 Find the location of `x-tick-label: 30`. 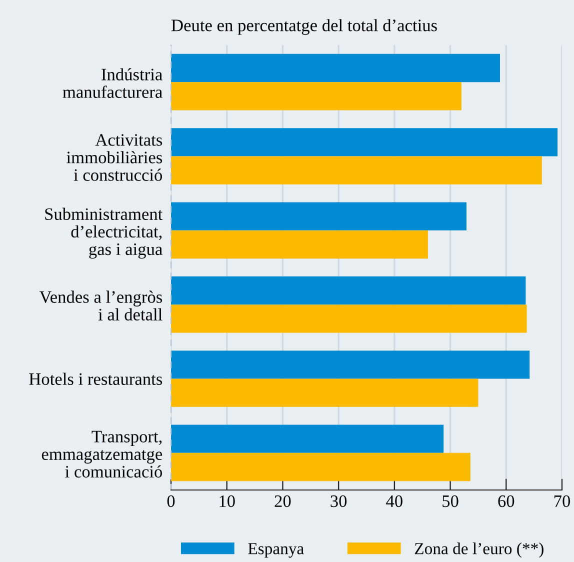

x-tick-label: 30 is located at coordinates (338, 501).